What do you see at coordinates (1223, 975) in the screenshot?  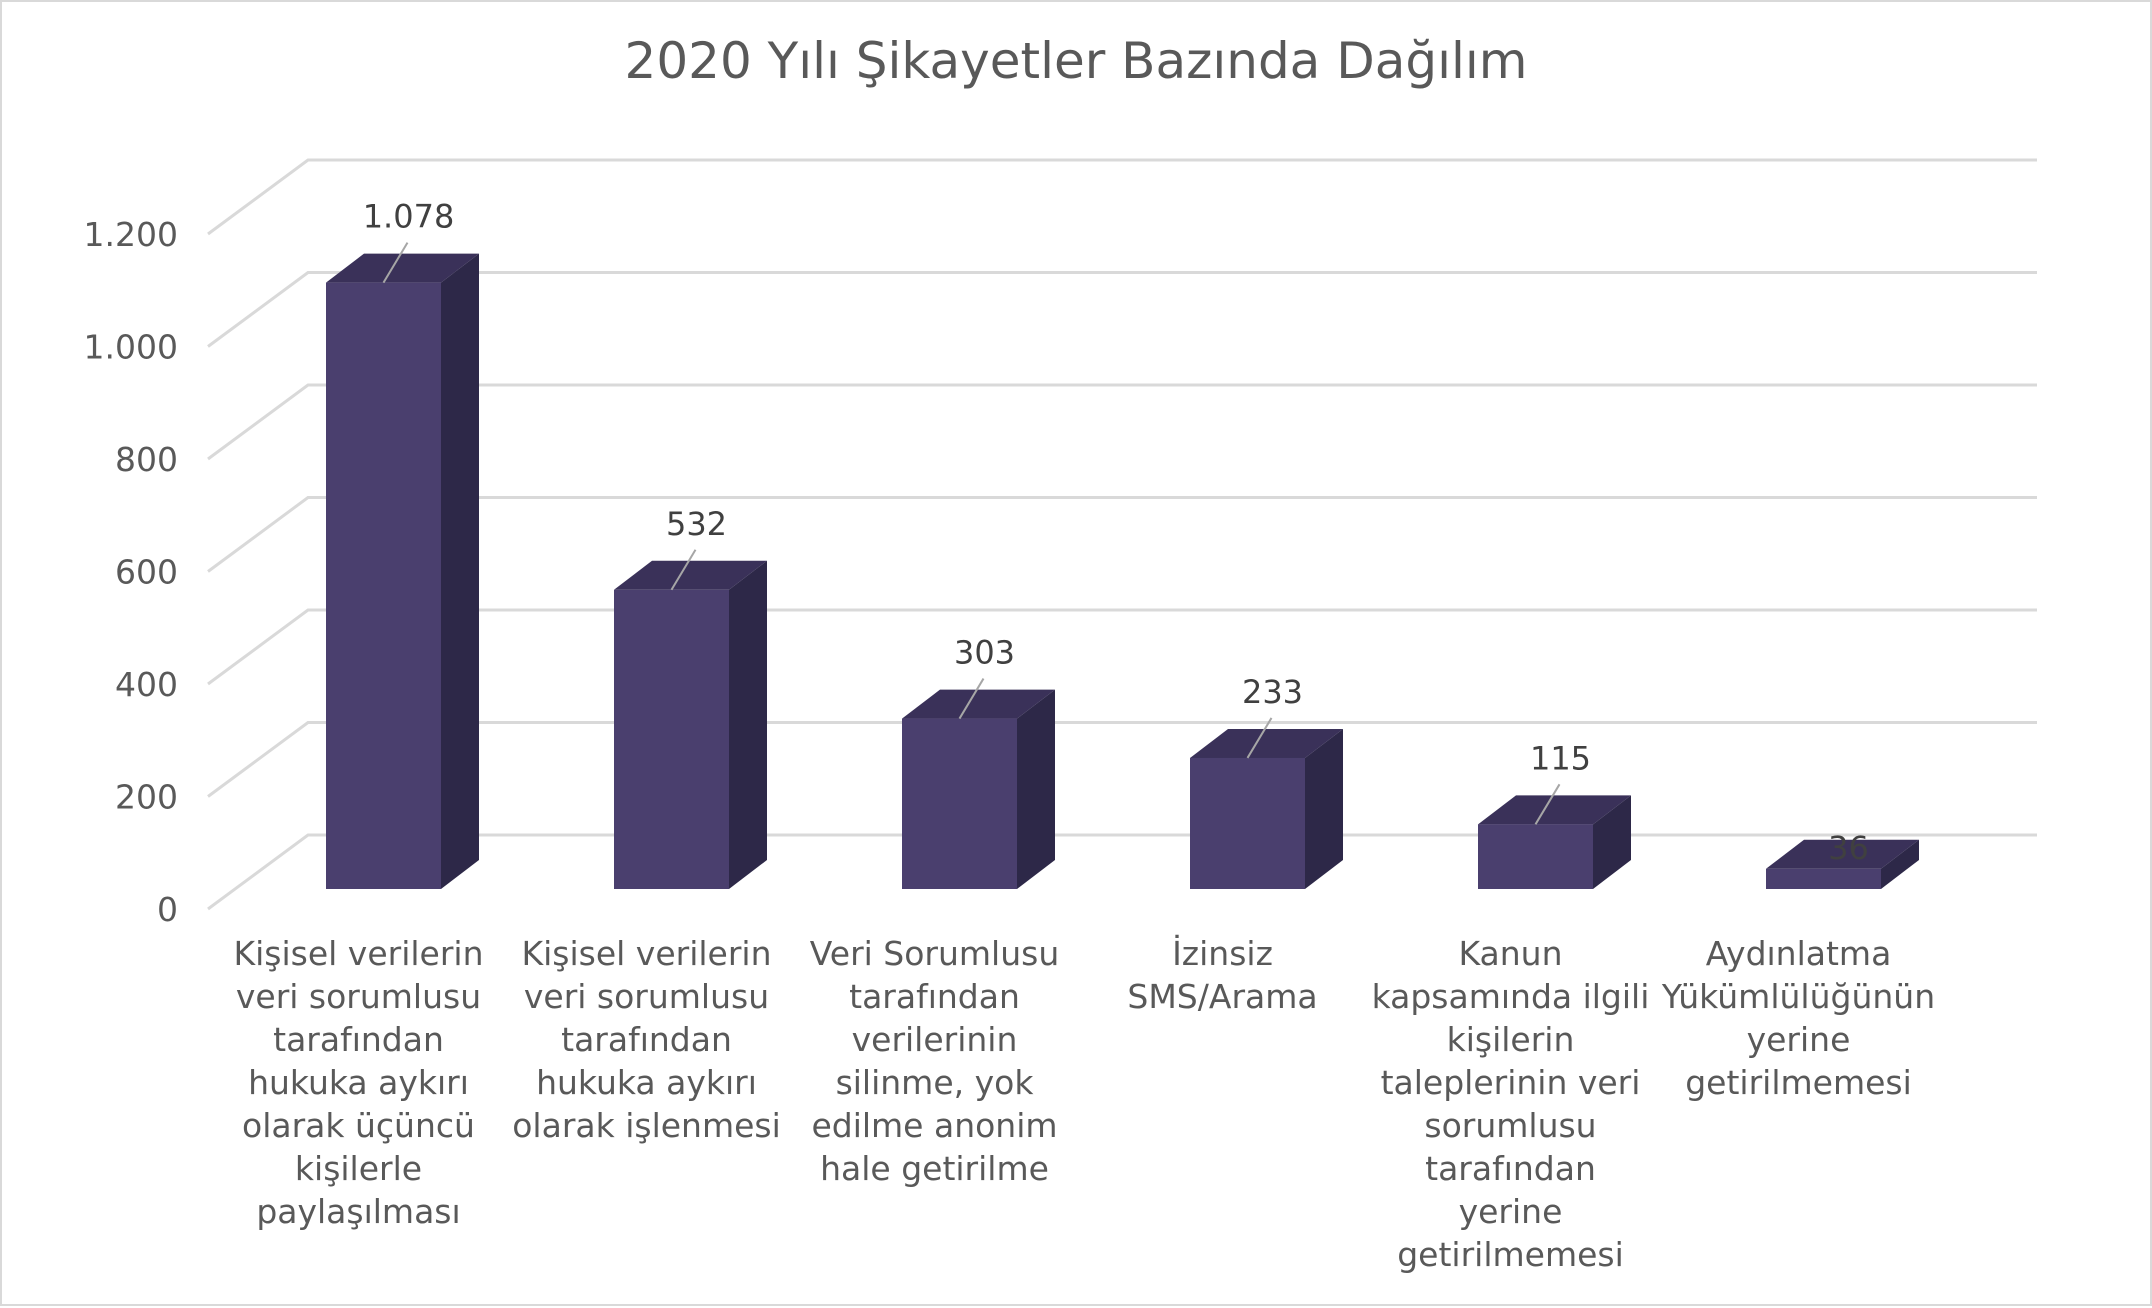 I see `category-label: İzinsiz SMS/Arama` at bounding box center [1223, 975].